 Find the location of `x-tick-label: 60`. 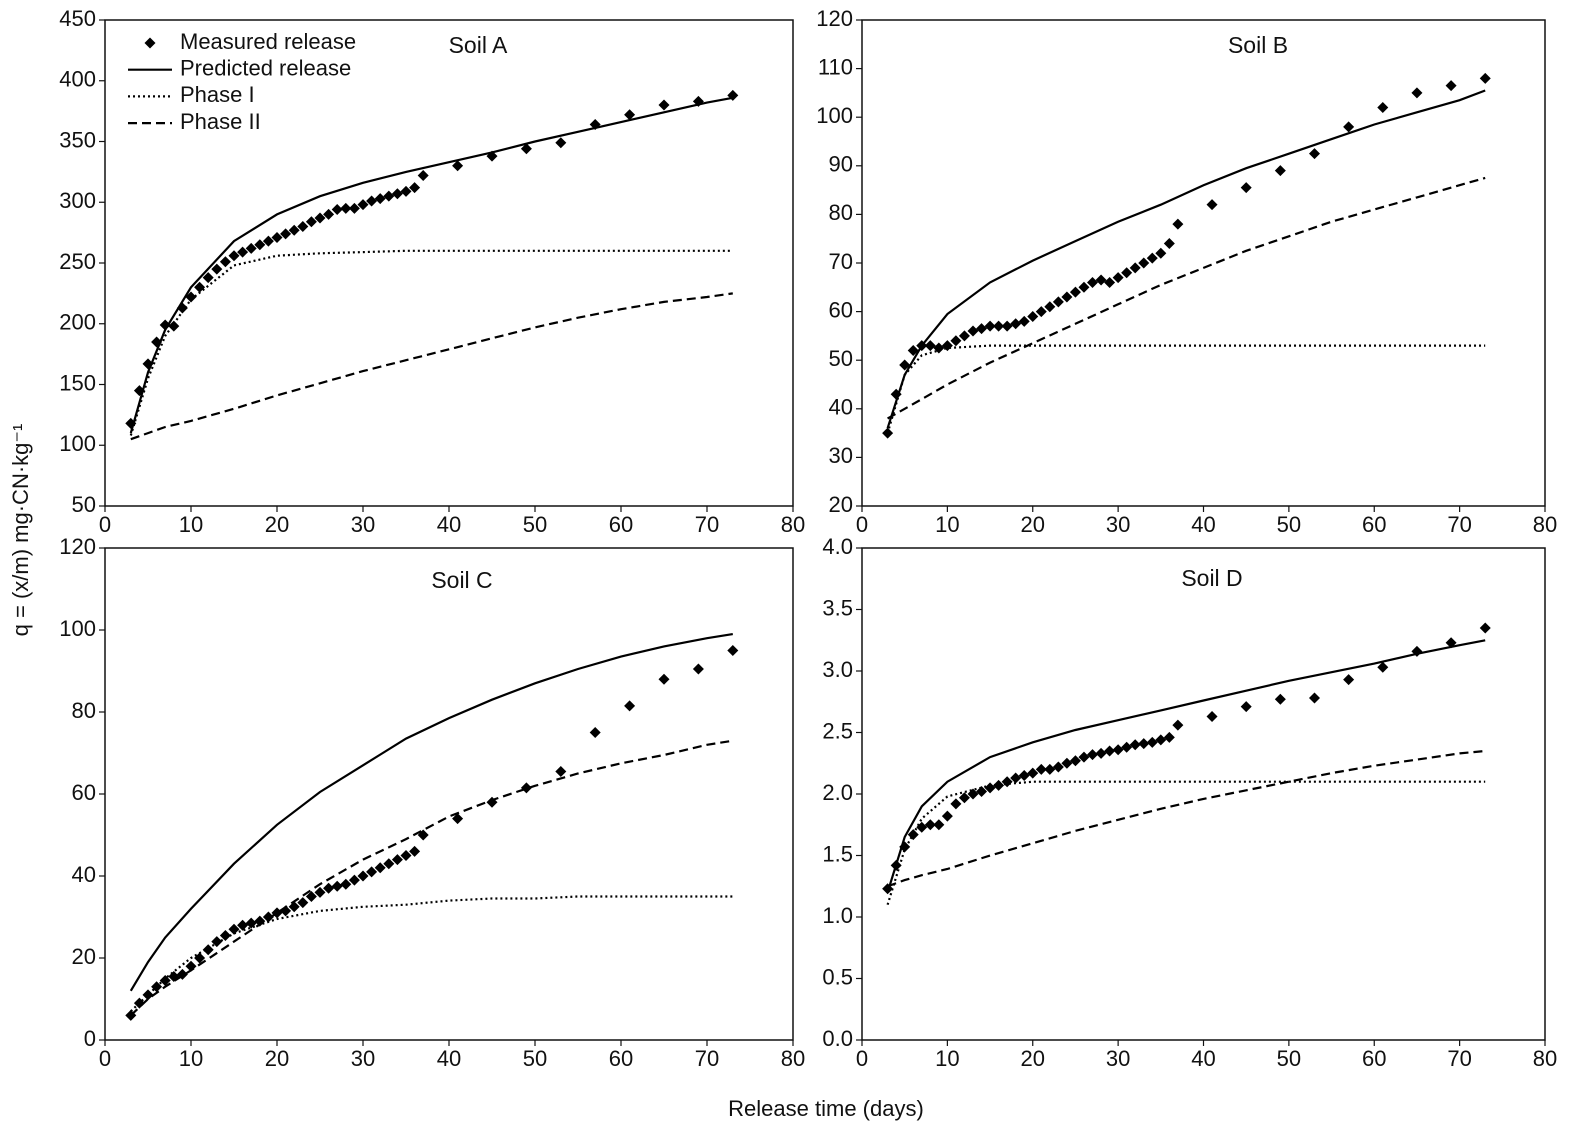

x-tick-label: 60 is located at coordinates (621, 524).